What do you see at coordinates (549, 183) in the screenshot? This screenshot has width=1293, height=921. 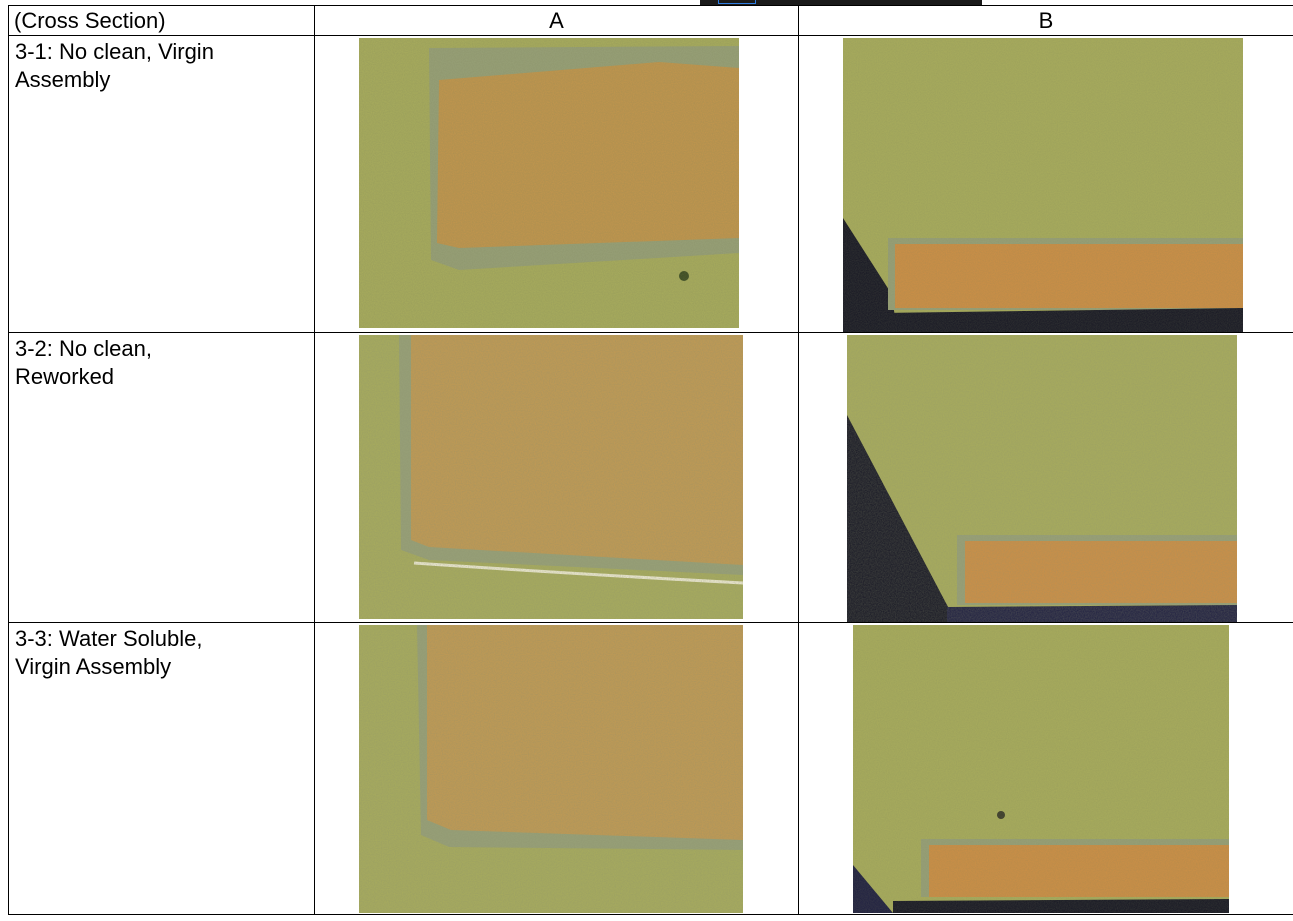 I see `micrograph-3-1-a` at bounding box center [549, 183].